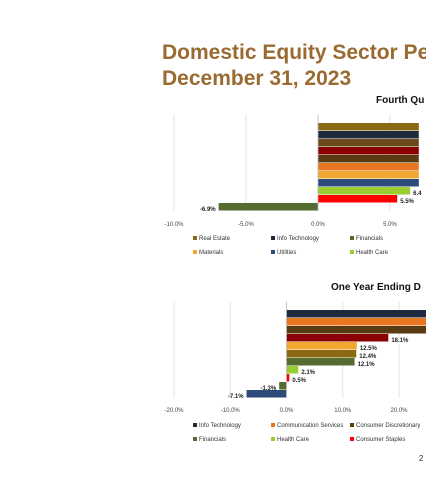 This screenshot has width=426, height=480. What do you see at coordinates (211, 253) in the screenshot?
I see `legend-label: Materials` at bounding box center [211, 253].